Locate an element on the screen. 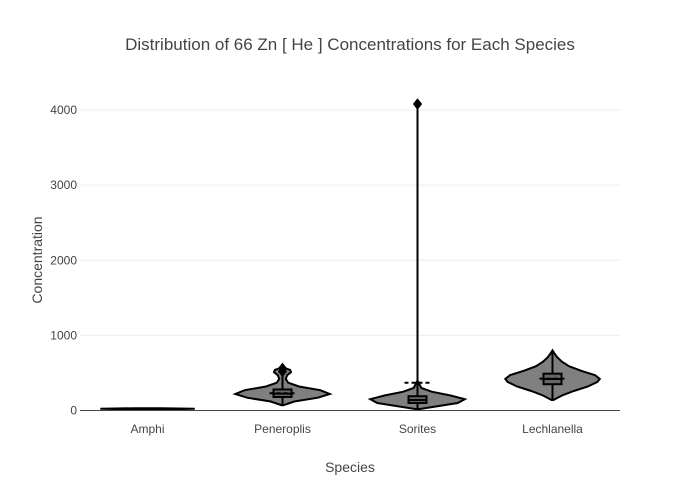 The image size is (700, 500). y-tick-label: 1000 is located at coordinates (63, 335).